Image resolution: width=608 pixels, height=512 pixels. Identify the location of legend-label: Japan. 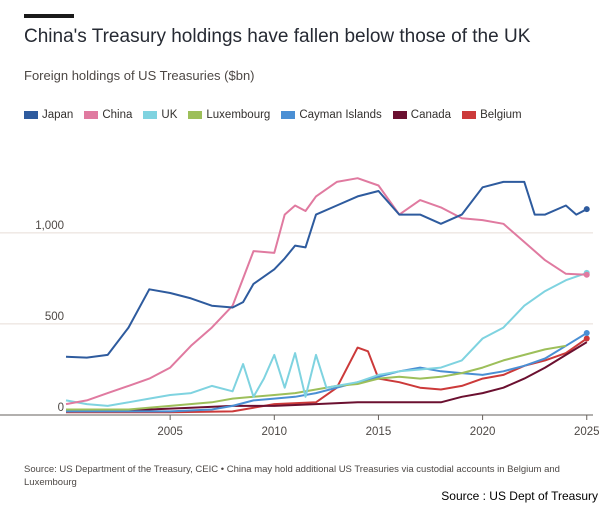
(58, 115).